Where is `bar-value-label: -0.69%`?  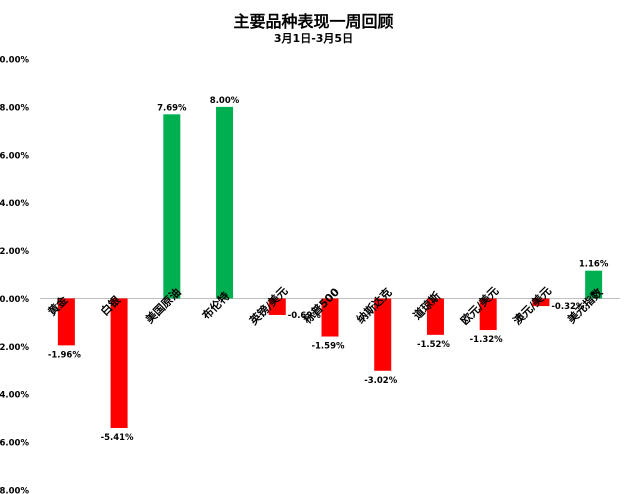
bar-value-label: -0.69% is located at coordinates (304, 316).